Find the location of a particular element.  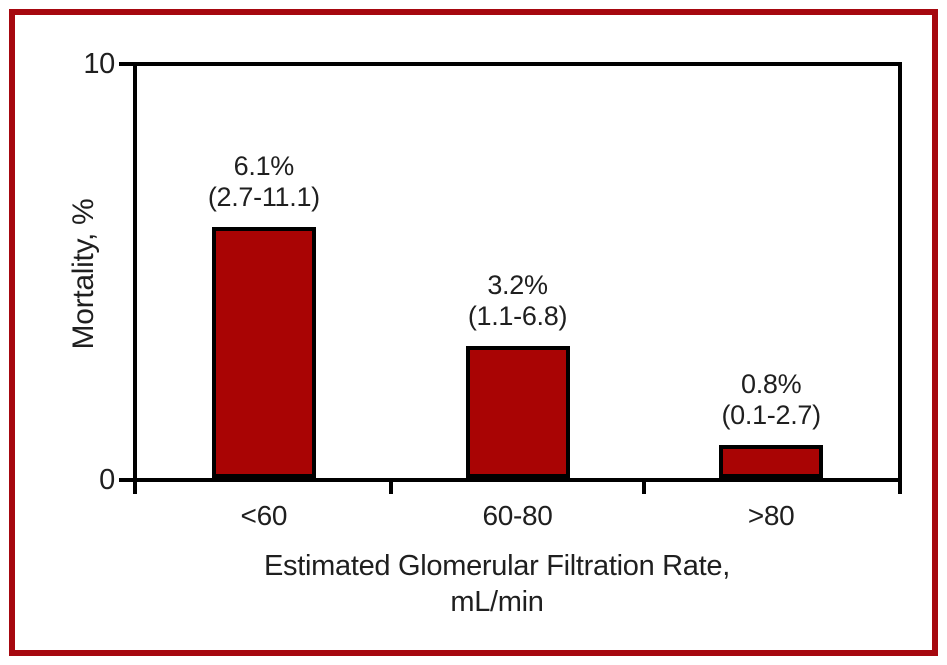

x-category-label: >80 is located at coordinates (771, 515).